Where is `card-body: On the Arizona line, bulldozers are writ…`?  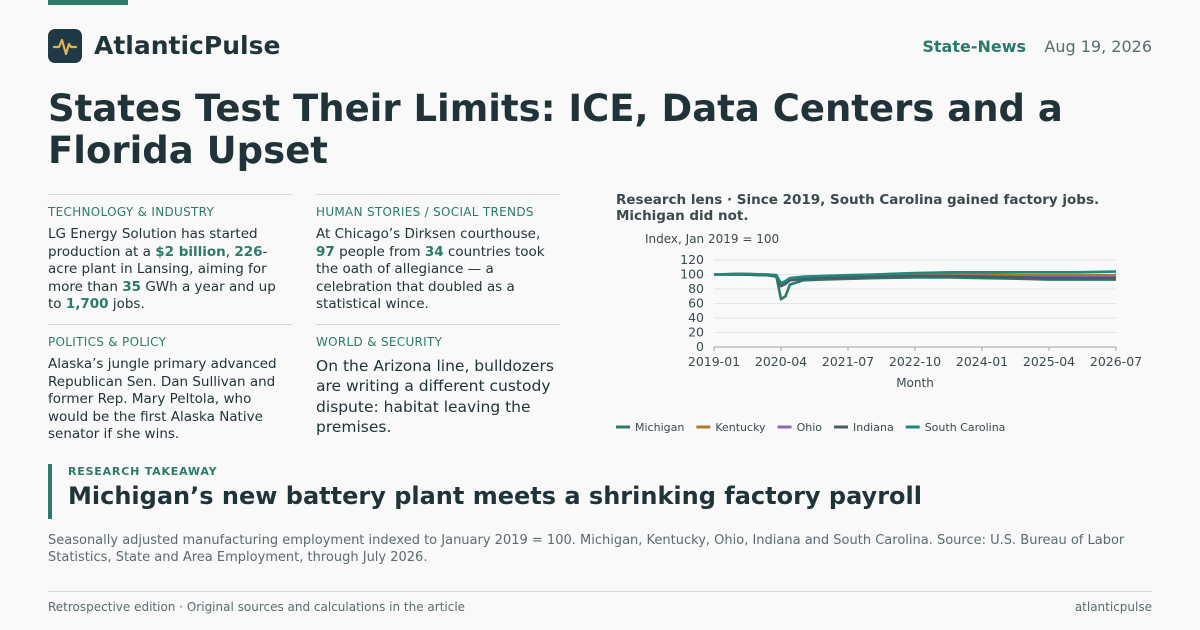
card-body: On the Arizona line, bulldozers are writ… is located at coordinates (438, 397).